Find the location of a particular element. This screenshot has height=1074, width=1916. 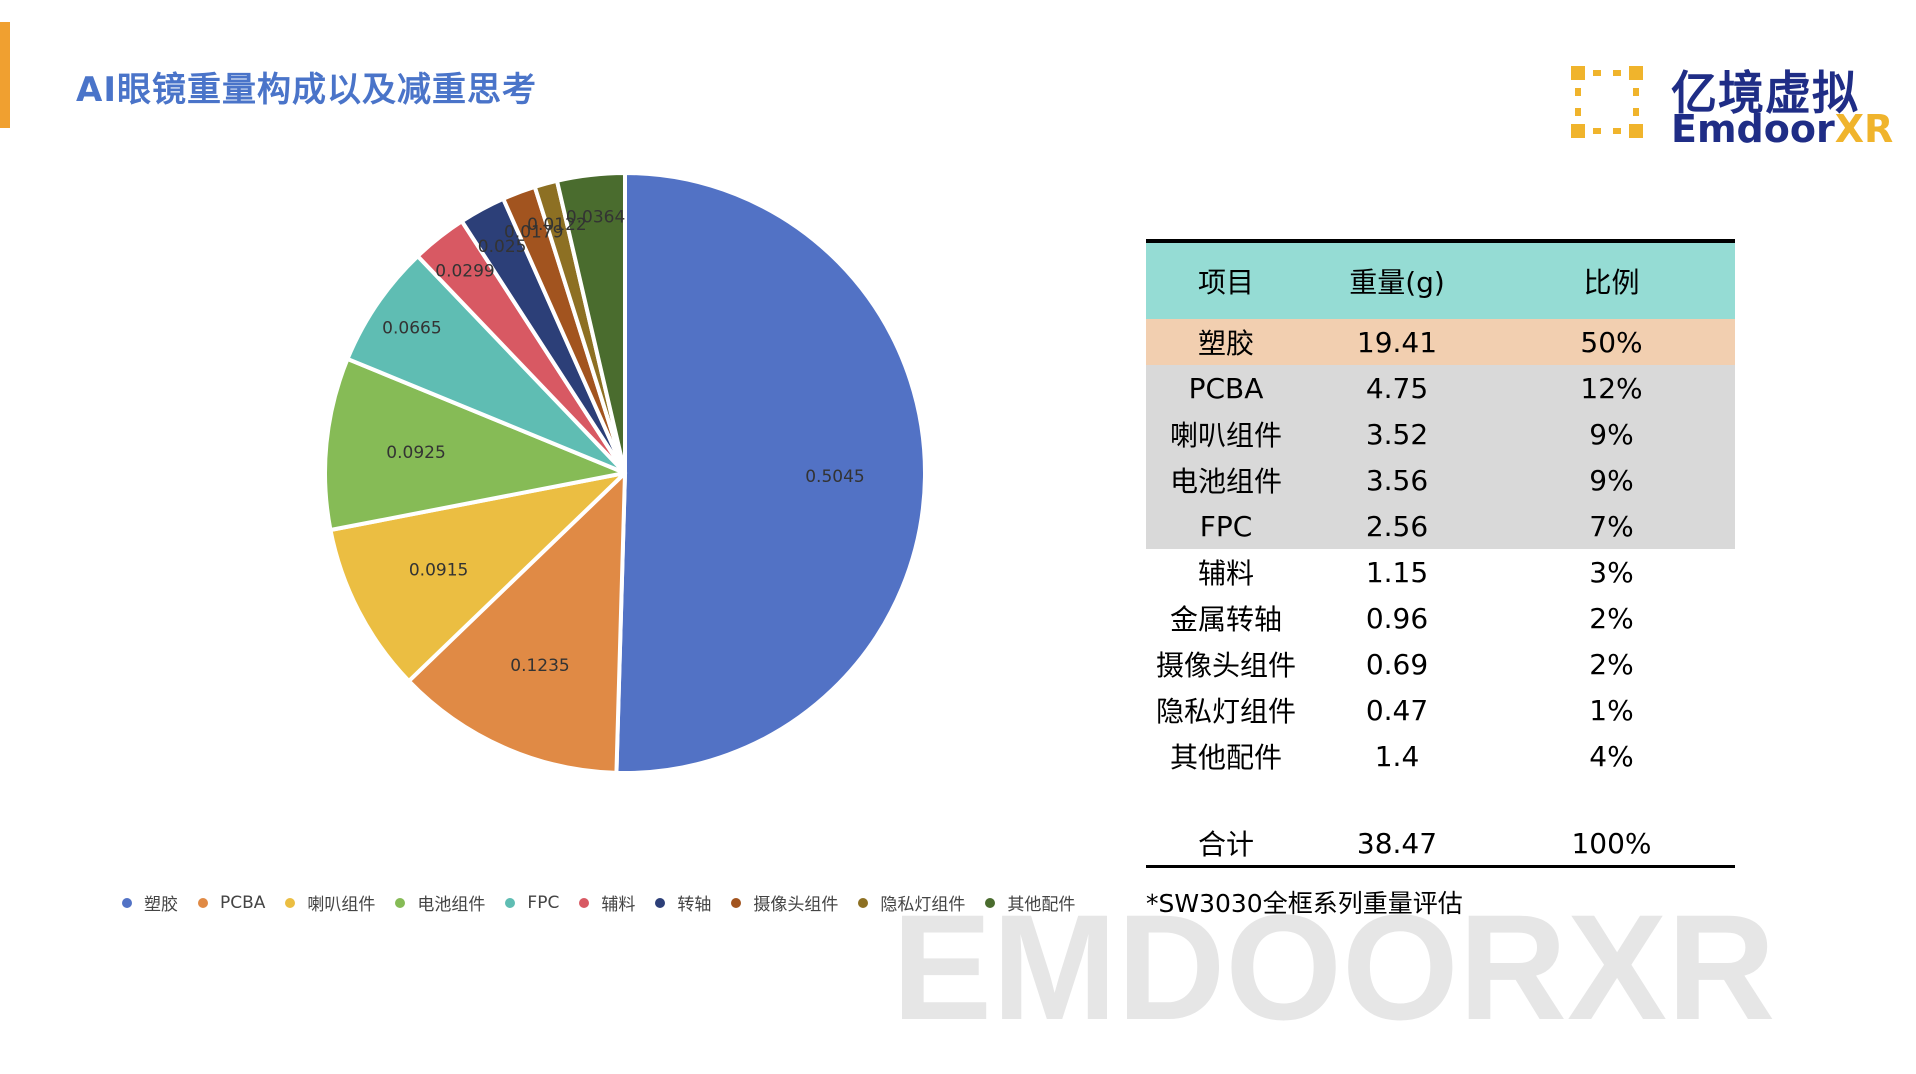

cell-item: 金属转轴 is located at coordinates (1225, 619).